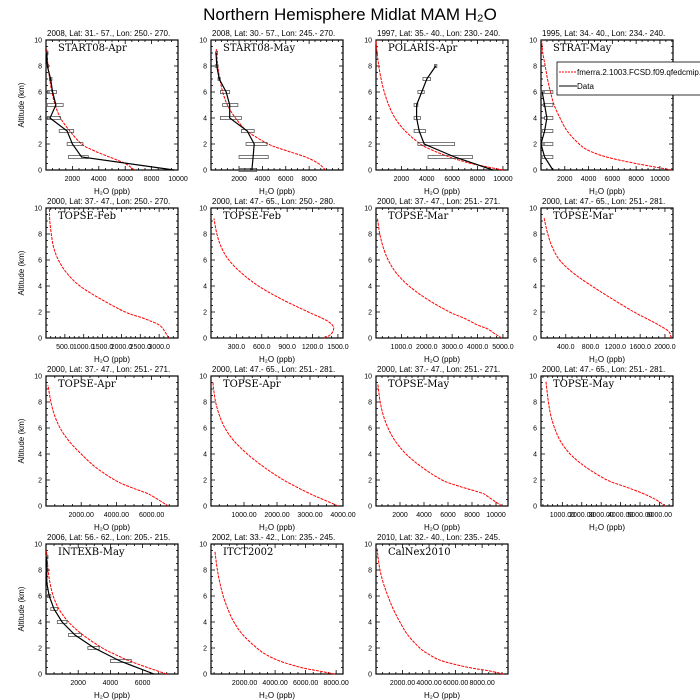 The height and width of the screenshot is (700, 700). I want to click on x-tick-label: 6000, so click(286, 179).